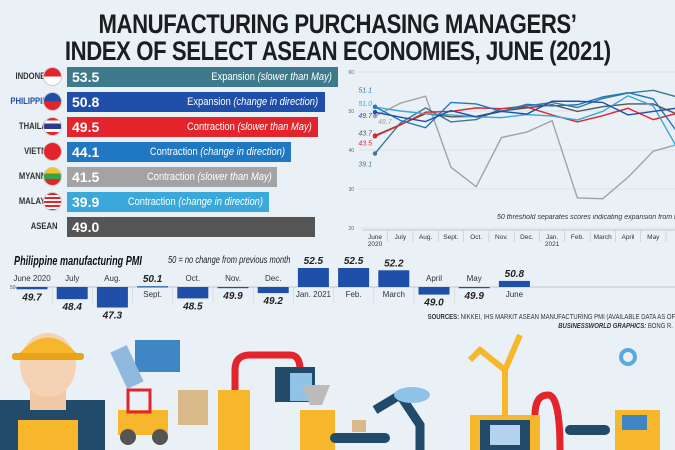 The width and height of the screenshot is (675, 450). Describe the element at coordinates (86, 152) in the screenshot. I see `bar-value: 44.1` at that location.